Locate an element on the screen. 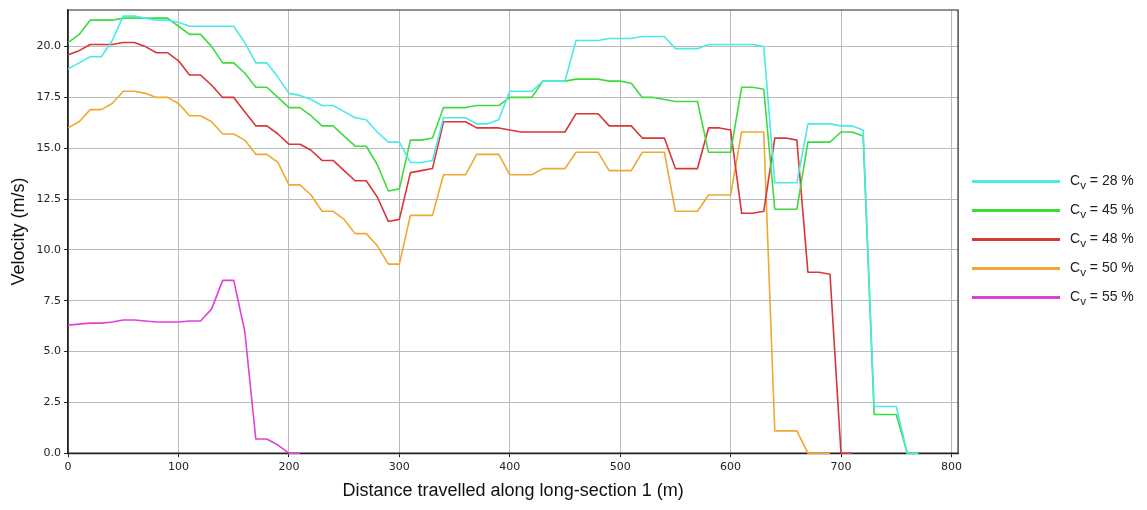 The width and height of the screenshot is (1147, 510). y-tick-label: 10.0 is located at coordinates (49, 249).